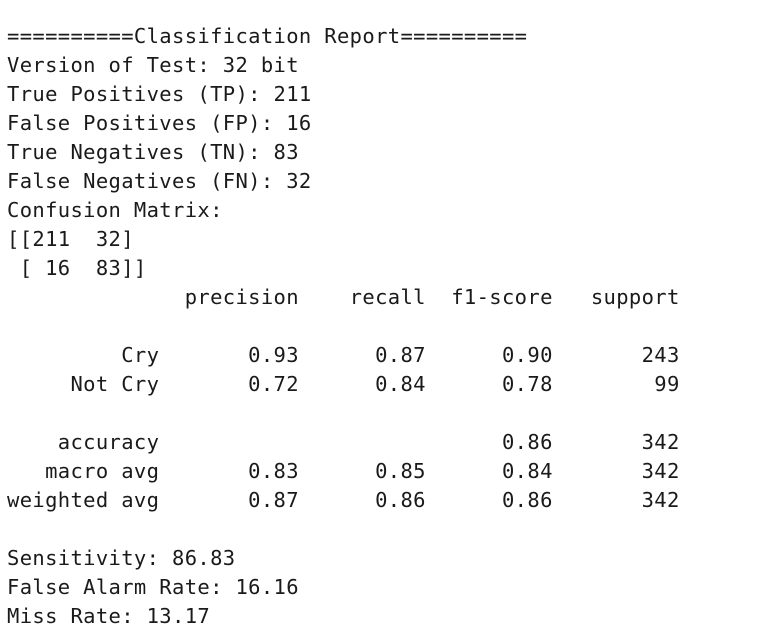  I want to click on confusion-matrix-row: [ 16 83]], so click(77, 268).